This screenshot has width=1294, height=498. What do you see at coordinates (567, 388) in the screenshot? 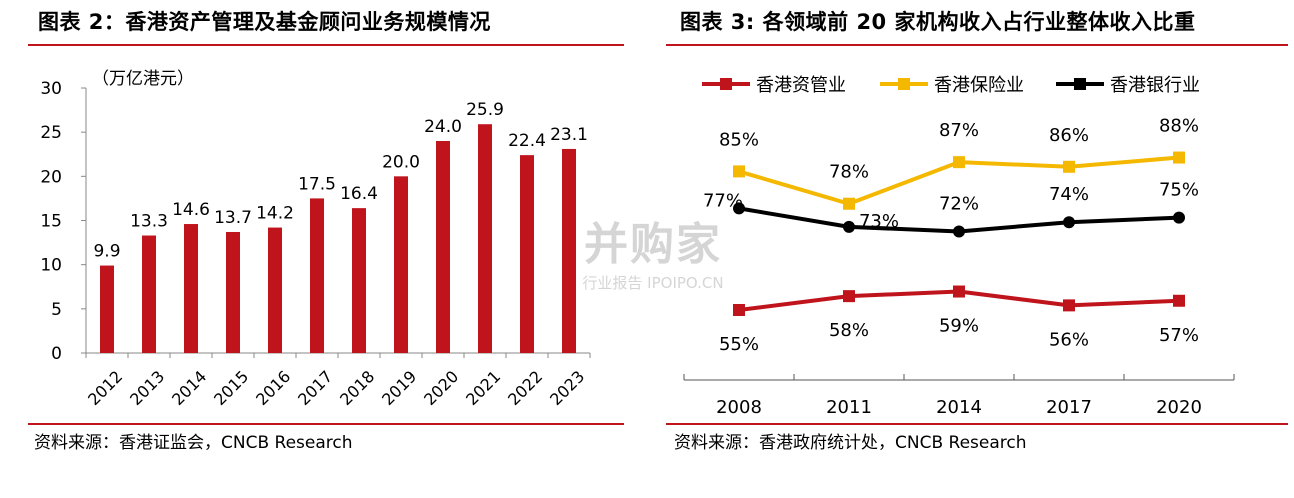
I see `x-tick-label: 2023` at bounding box center [567, 388].